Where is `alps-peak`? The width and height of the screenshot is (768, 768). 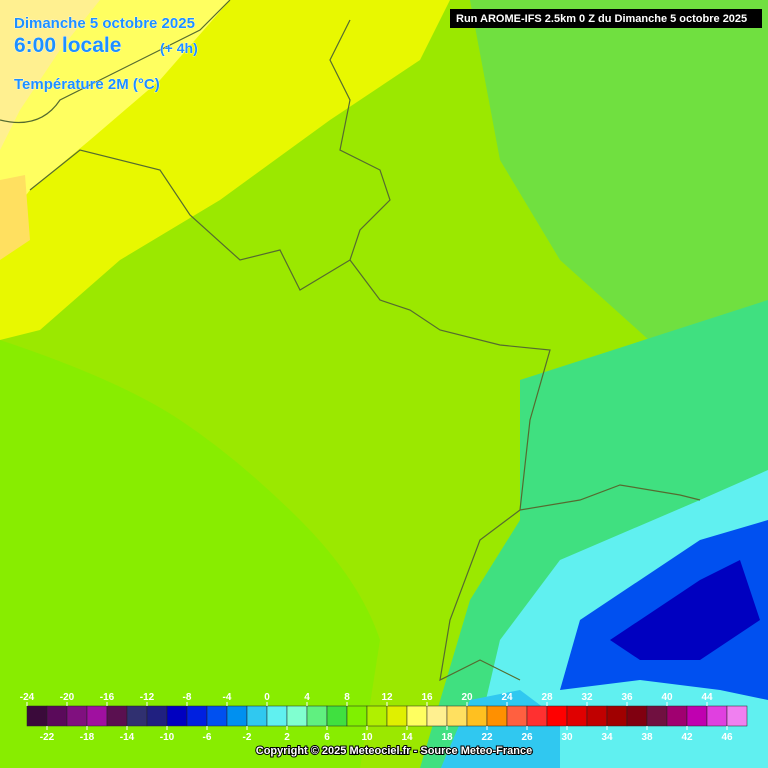 alps-peak is located at coordinates (685, 610).